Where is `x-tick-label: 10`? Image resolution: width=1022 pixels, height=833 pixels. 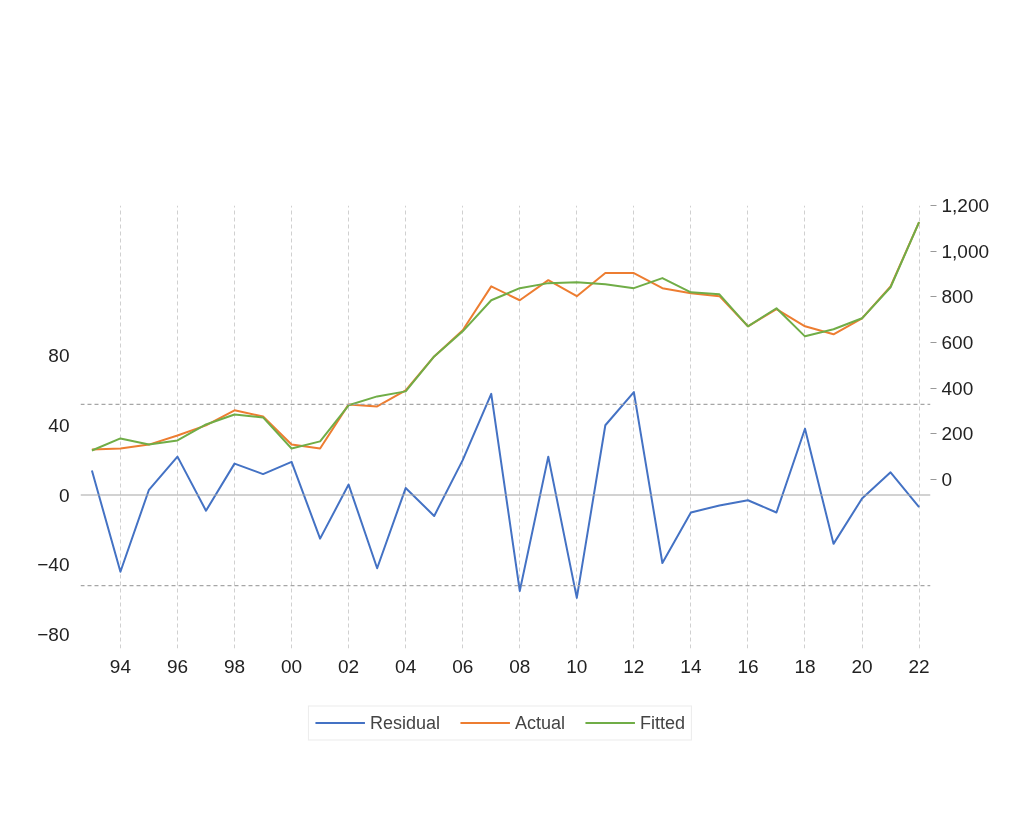 x-tick-label: 10 is located at coordinates (577, 666).